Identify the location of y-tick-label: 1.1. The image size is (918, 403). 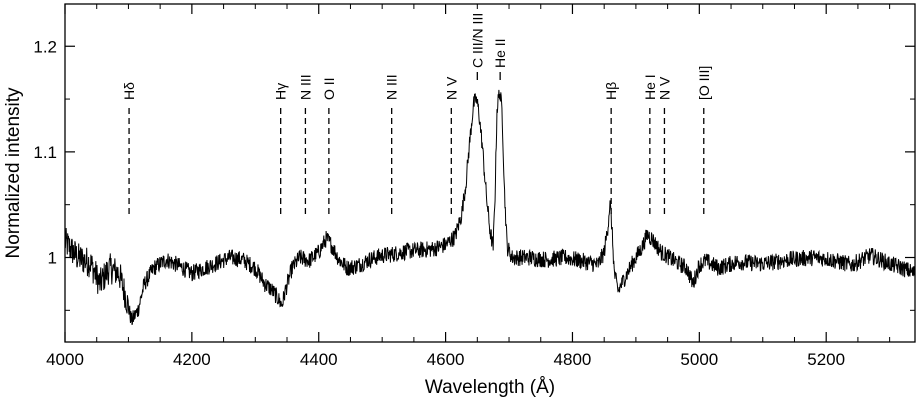
(45, 152).